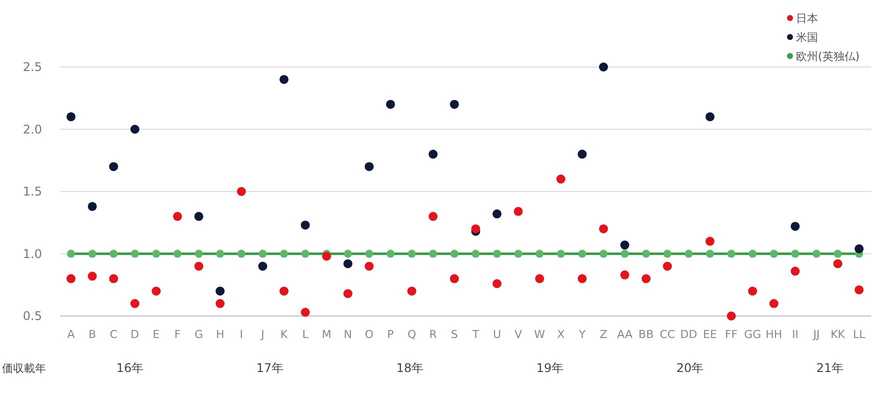  I want to click on text: 16年, so click(130, 368).